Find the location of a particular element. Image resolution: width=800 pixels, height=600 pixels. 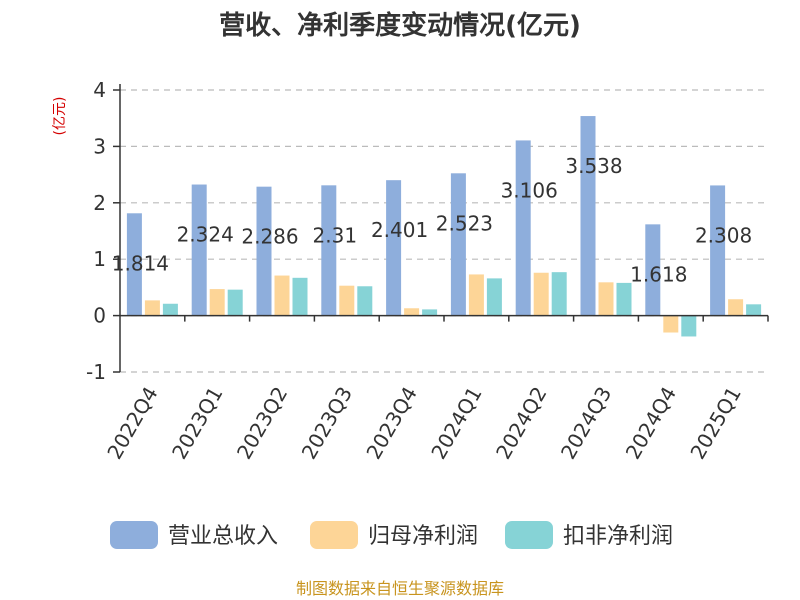

x-tick-label: 2024Q4 is located at coordinates (651, 423).